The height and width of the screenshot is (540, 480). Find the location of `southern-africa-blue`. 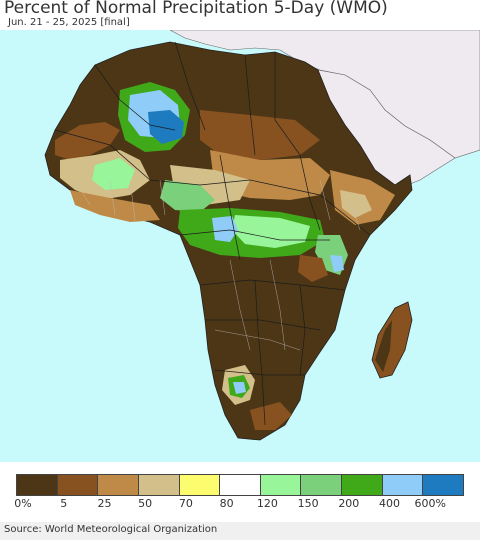

southern-africa-blue is located at coordinates (239, 388).